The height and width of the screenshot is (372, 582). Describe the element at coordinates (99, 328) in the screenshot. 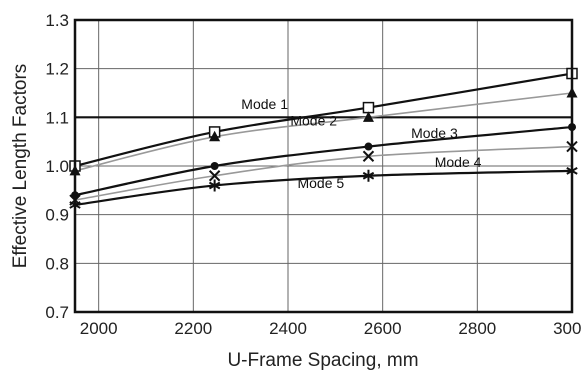

I see `x-tick-label: 2000` at that location.